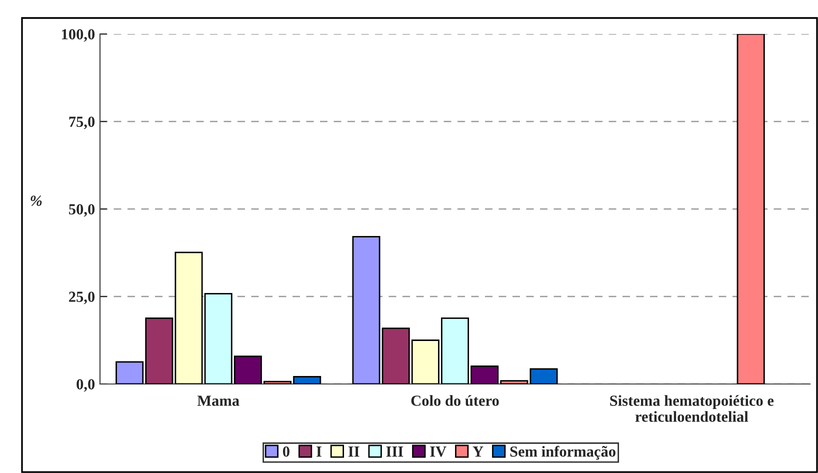 The width and height of the screenshot is (818, 473). Describe the element at coordinates (455, 400) in the screenshot. I see `x-tick-label: Colo do útero` at that location.